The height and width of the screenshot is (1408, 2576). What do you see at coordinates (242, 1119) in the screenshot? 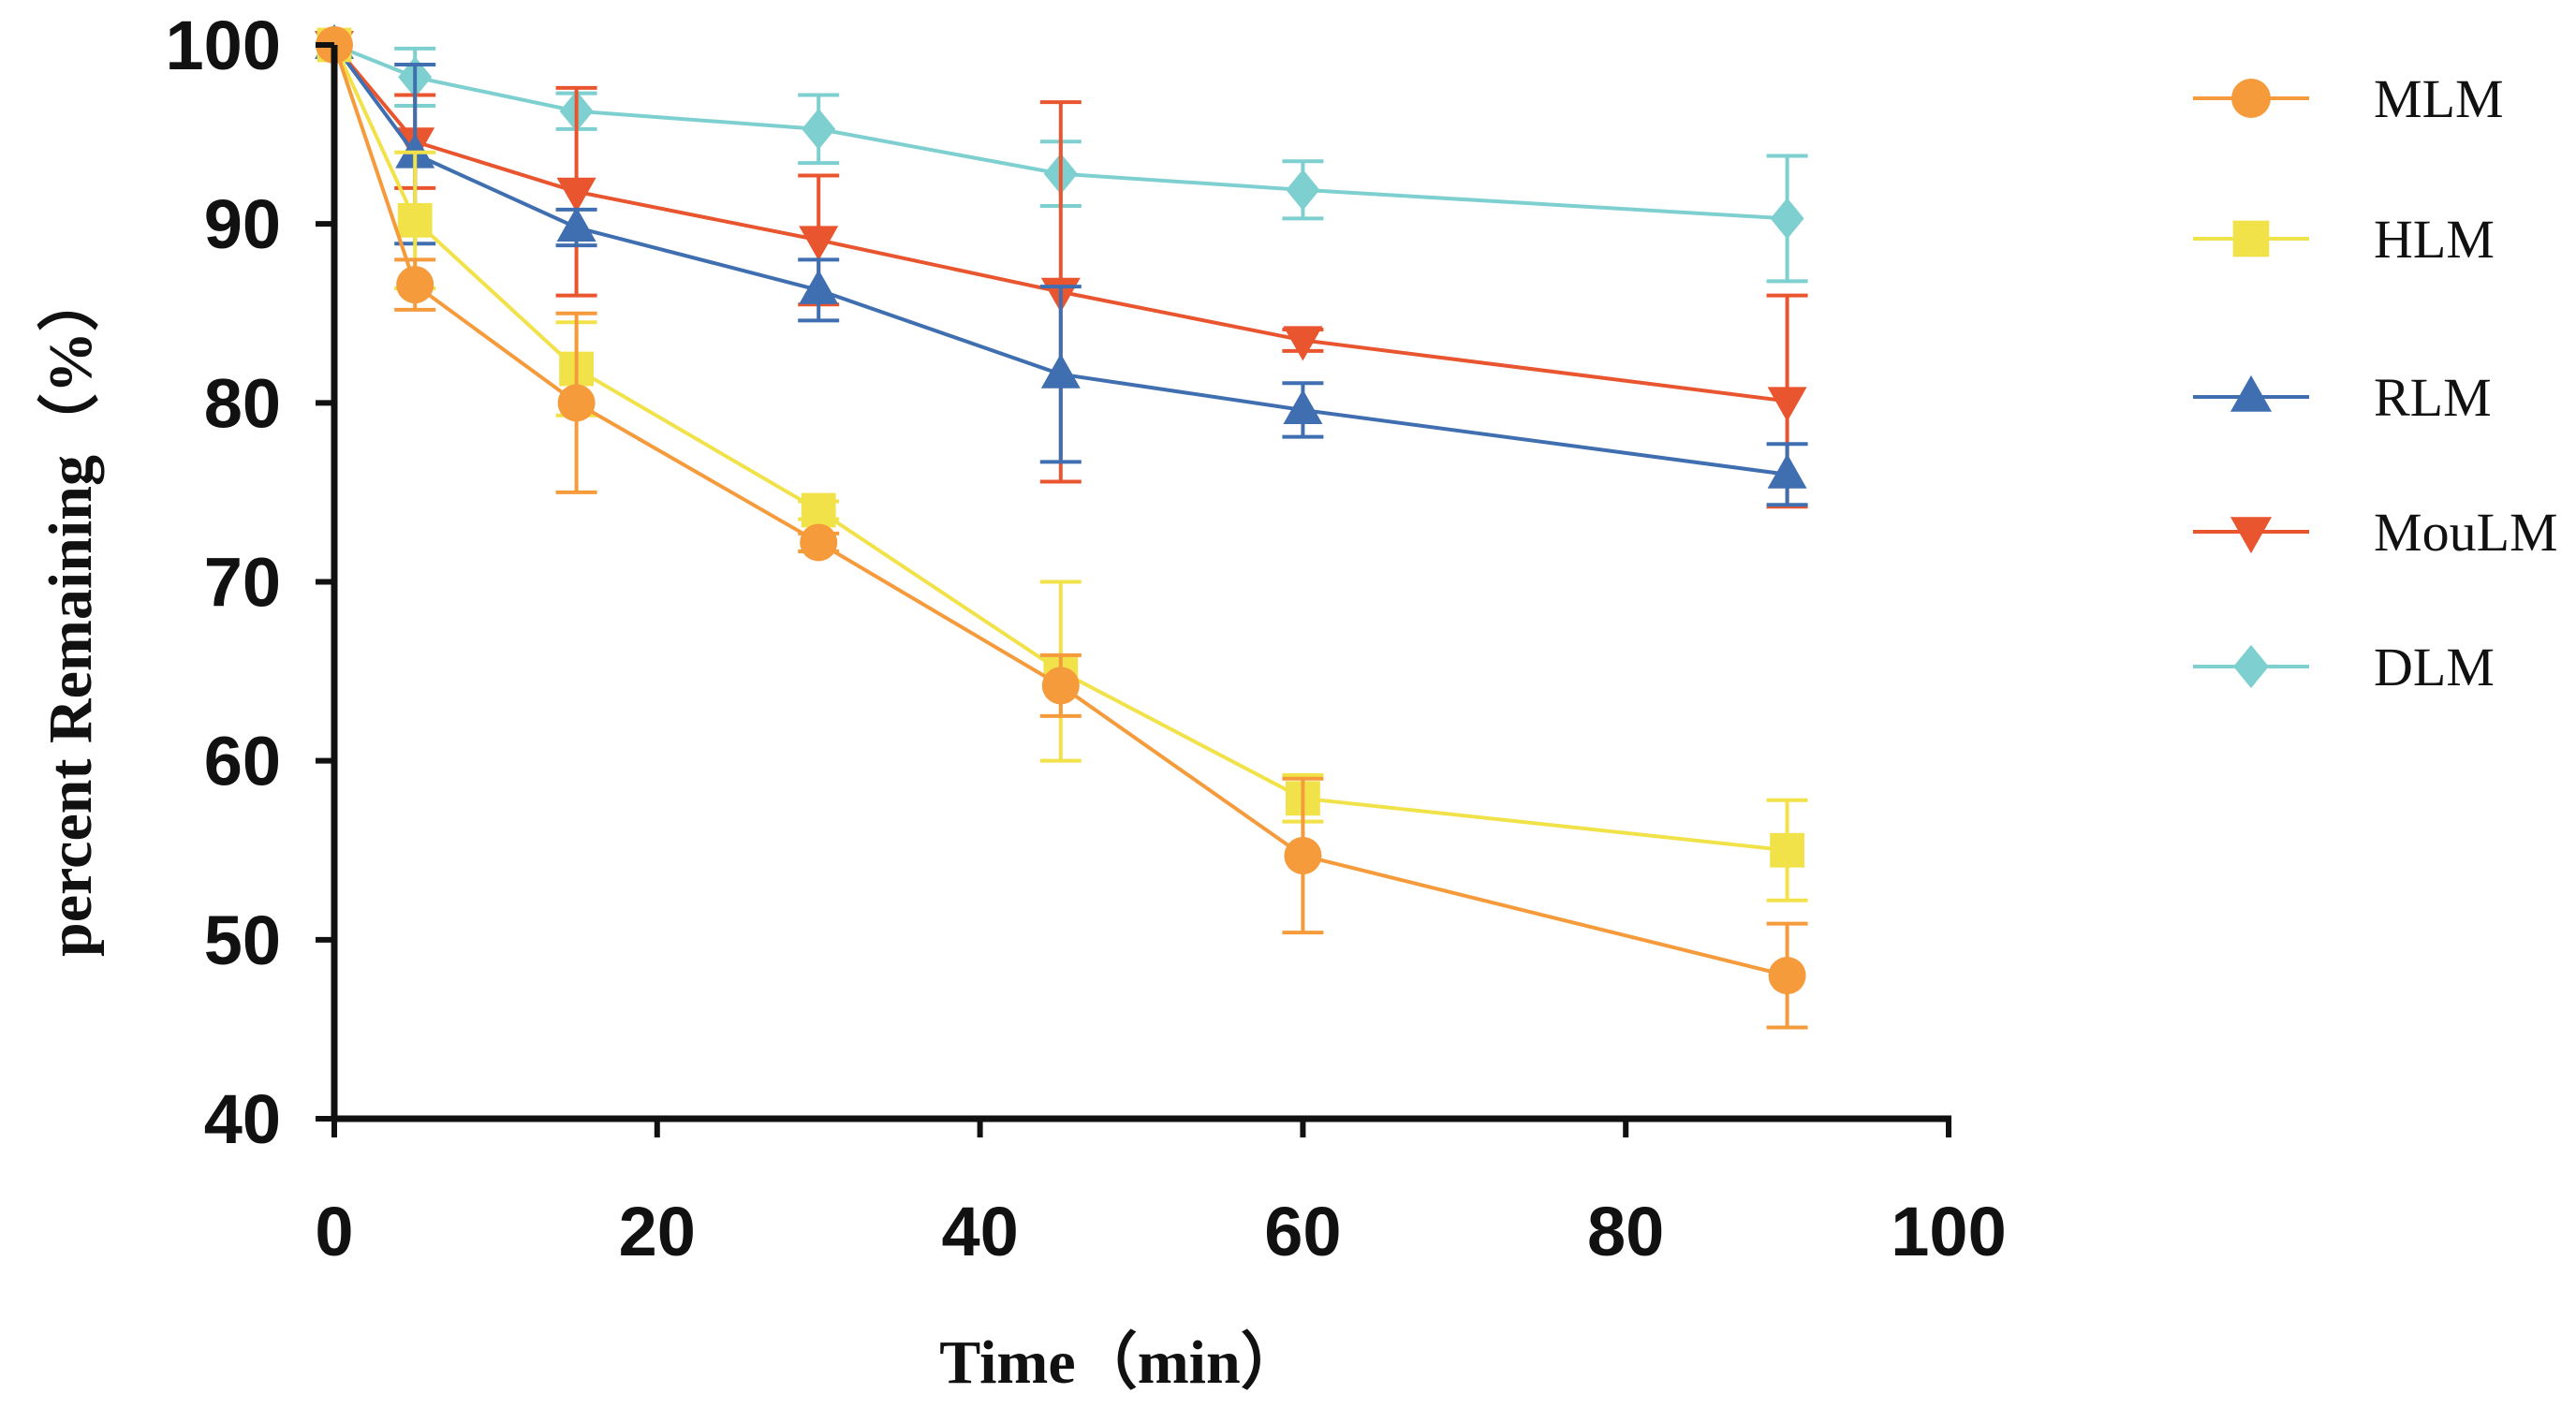
I see `y-tick-label: 40` at bounding box center [242, 1119].